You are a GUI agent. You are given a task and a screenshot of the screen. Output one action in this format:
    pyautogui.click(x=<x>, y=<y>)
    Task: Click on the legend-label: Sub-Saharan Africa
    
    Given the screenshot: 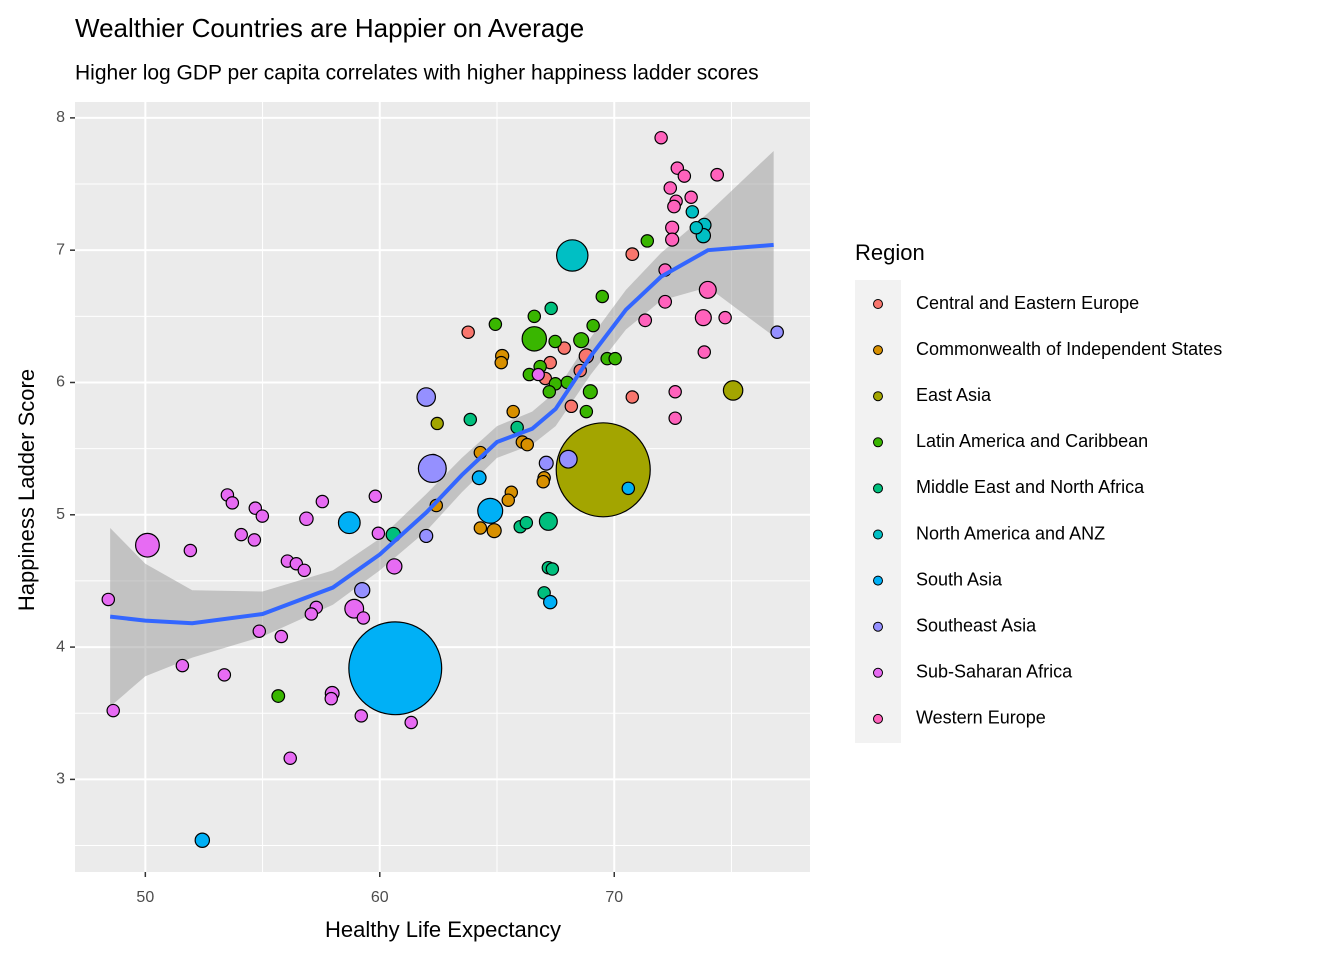 What is the action you would take?
    pyautogui.click(x=994, y=672)
    